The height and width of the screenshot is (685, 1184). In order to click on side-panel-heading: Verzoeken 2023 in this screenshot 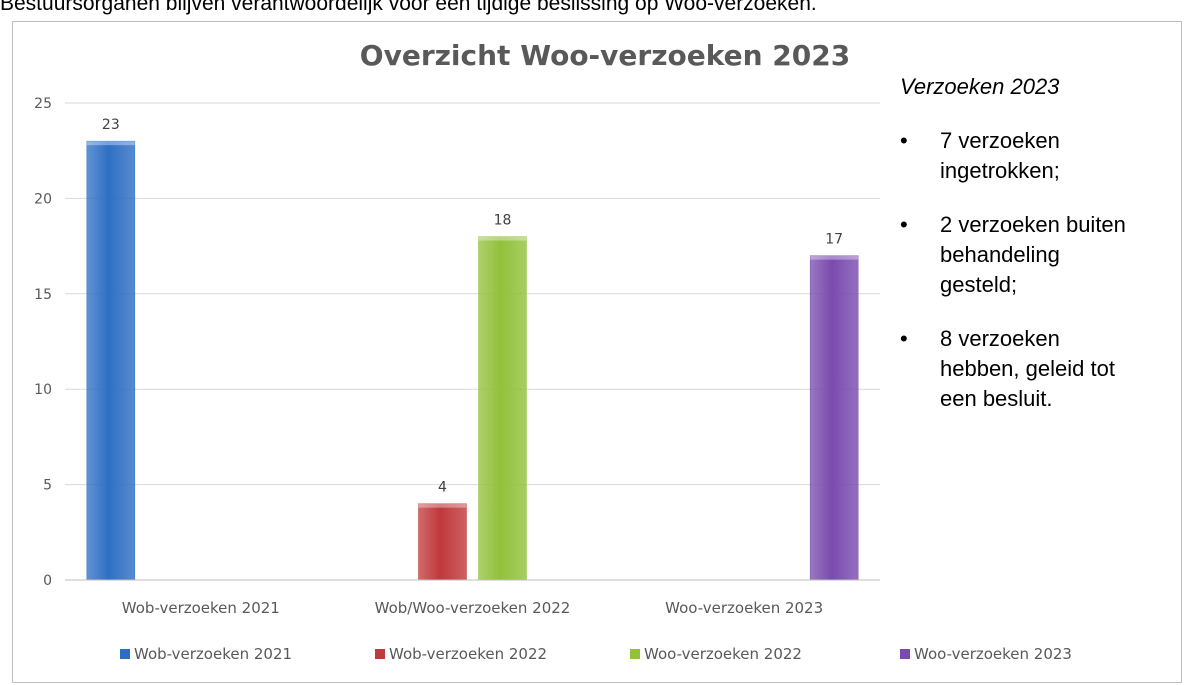, I will do `click(980, 86)`.